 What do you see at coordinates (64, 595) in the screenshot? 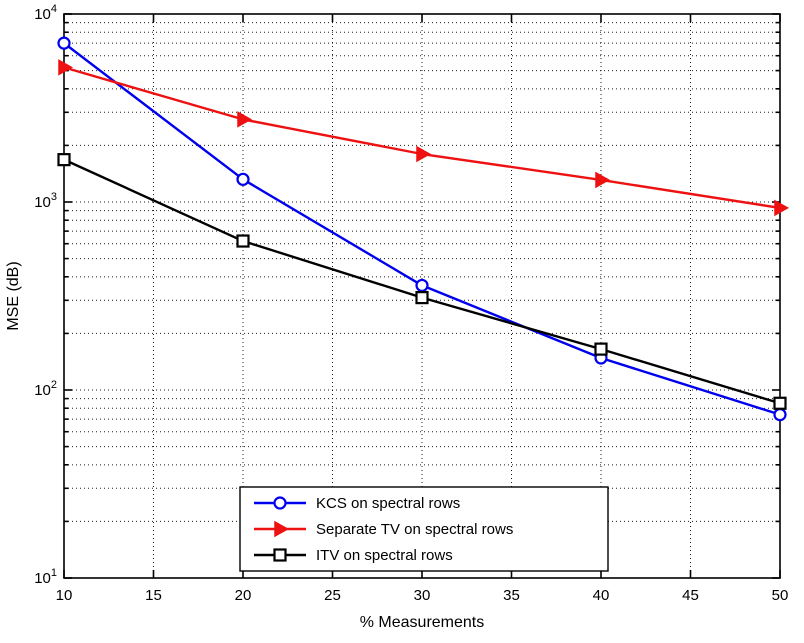
I see `x-tick-label: 10` at bounding box center [64, 595].